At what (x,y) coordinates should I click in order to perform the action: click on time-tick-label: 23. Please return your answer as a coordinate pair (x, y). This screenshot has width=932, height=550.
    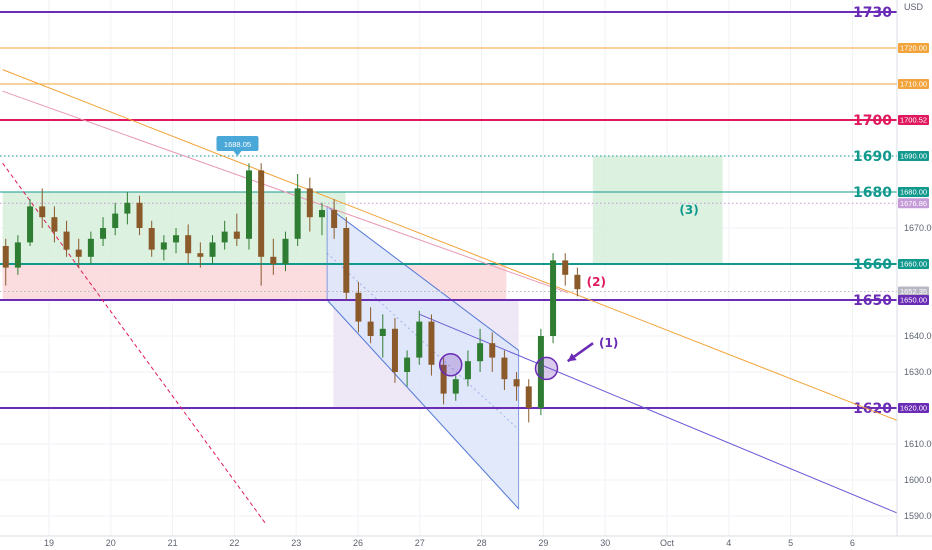
    Looking at the image, I should click on (296, 543).